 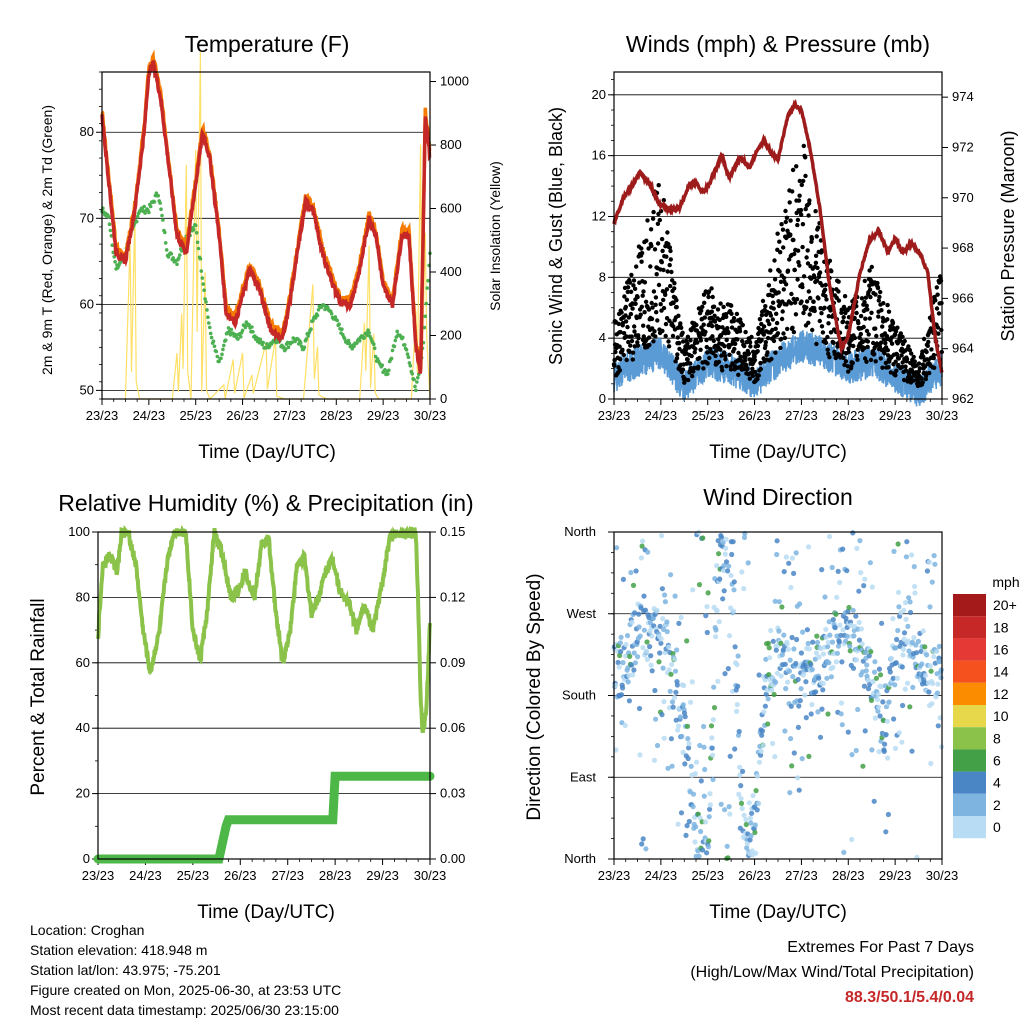 I want to click on y2-tick-label: 0.09, so click(x=452, y=662).